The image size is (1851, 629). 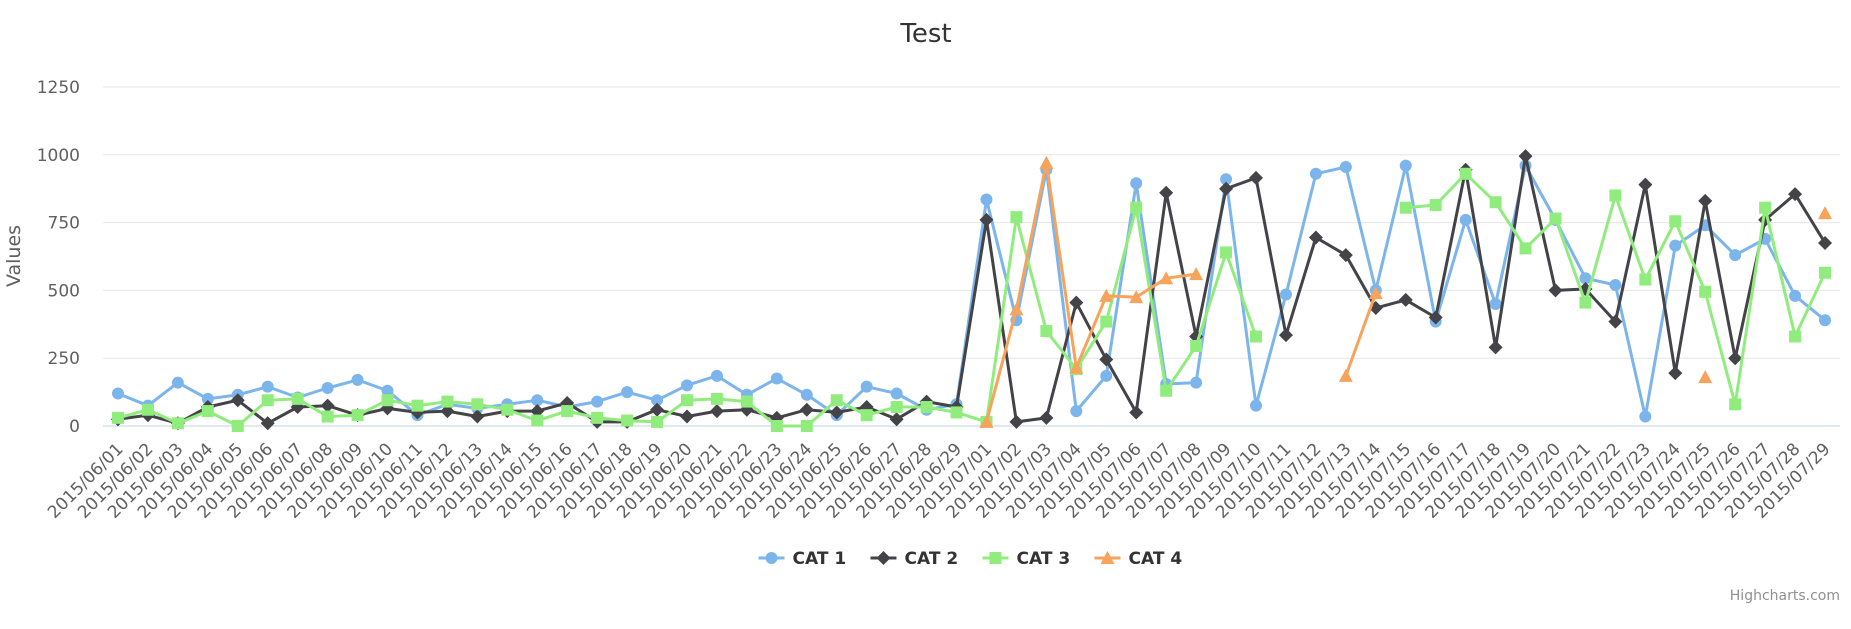 What do you see at coordinates (1026, 559) in the screenshot?
I see `legend-item-cat-3: CAT 3` at bounding box center [1026, 559].